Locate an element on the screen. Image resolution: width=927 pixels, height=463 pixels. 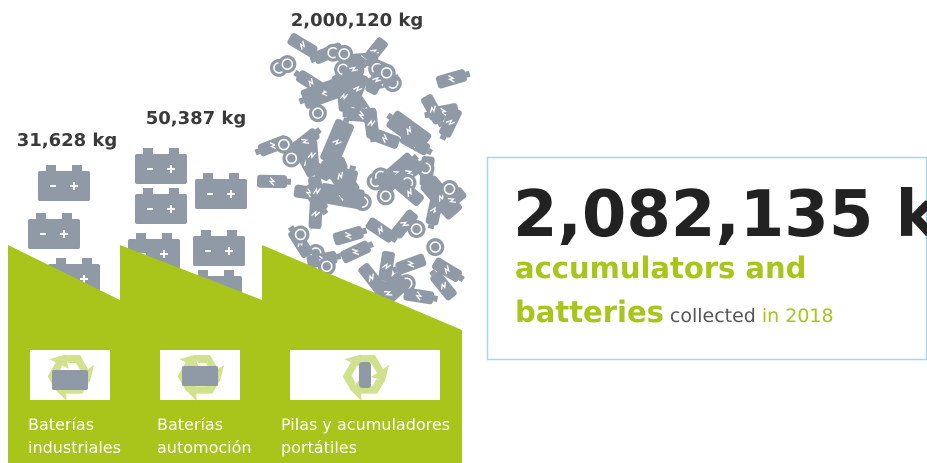
highlight: batteries is located at coordinates (589, 312).